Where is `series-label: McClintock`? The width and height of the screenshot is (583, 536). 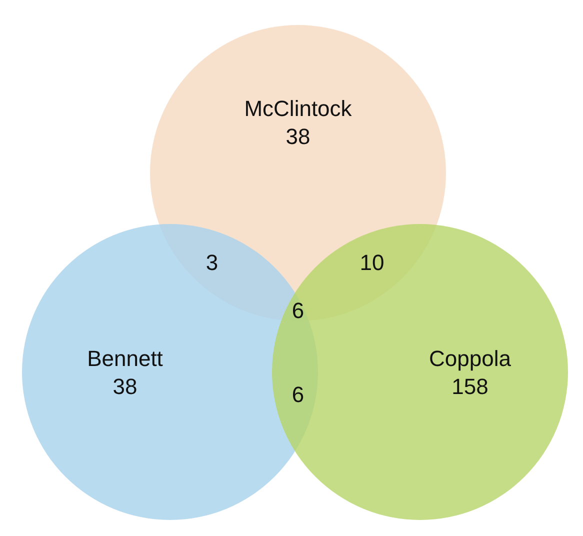 series-label: McClintock is located at coordinates (298, 108).